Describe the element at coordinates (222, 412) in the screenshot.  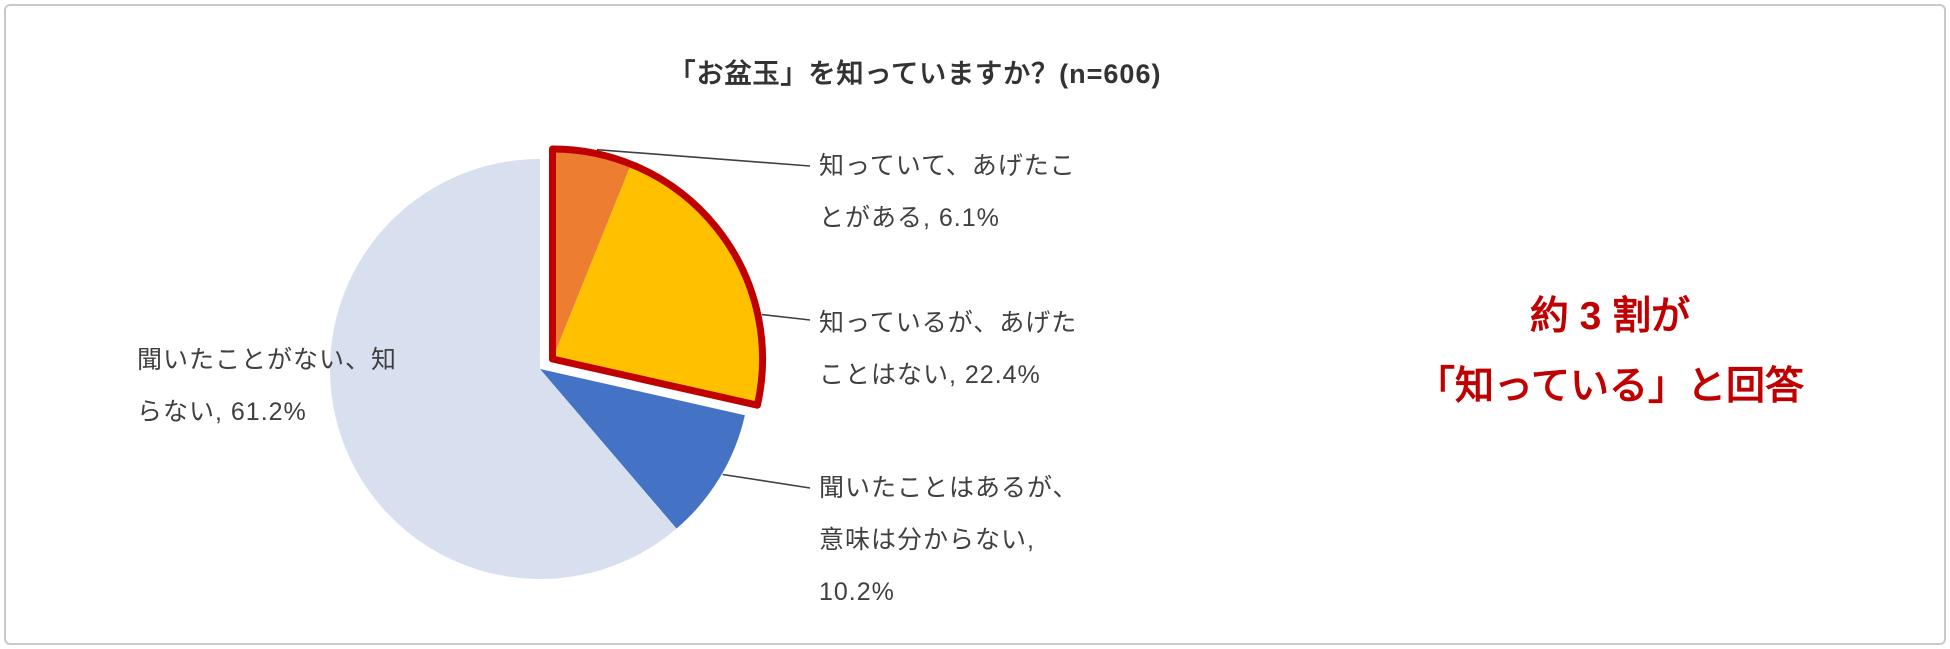
I see `slice-label-line: らない, 61.2%` at that location.